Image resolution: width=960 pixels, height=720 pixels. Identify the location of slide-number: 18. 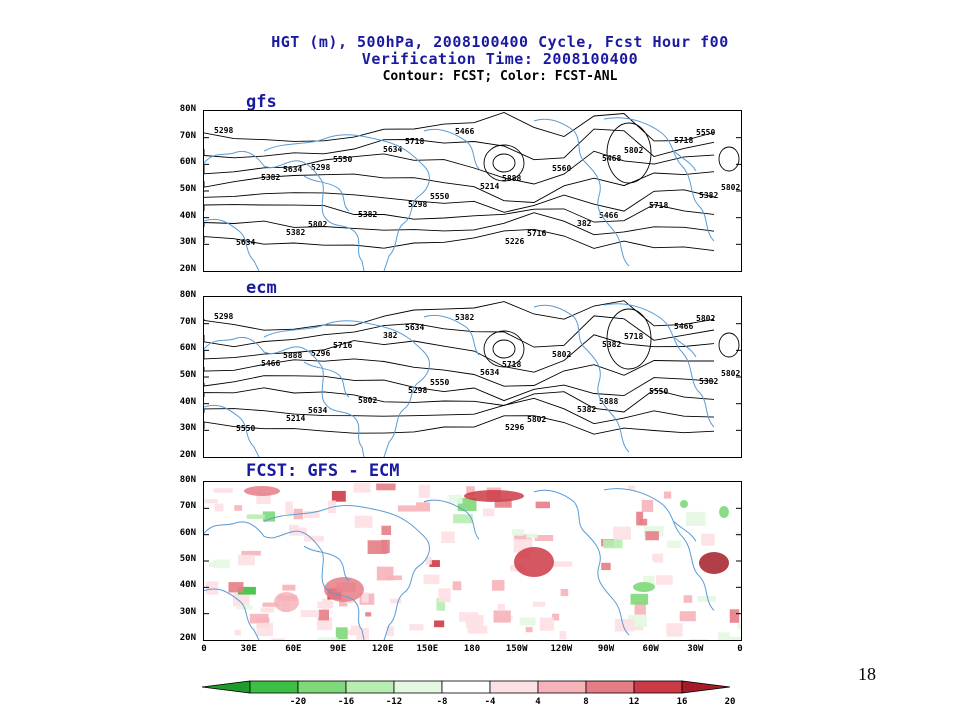
(867, 674).